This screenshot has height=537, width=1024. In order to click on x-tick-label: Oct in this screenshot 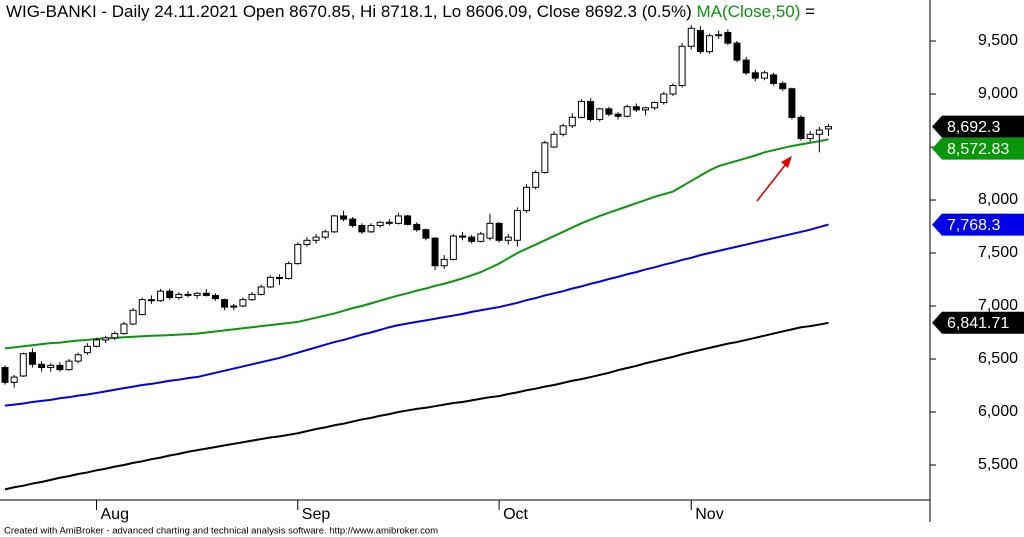, I will do `click(515, 514)`.